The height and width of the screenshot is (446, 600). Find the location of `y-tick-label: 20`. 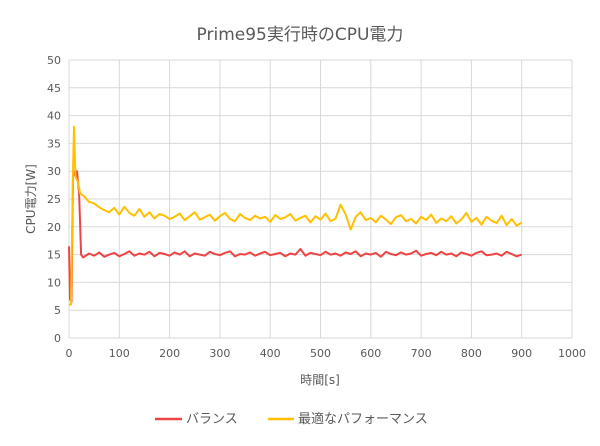

y-tick-label: 20 is located at coordinates (54, 227).